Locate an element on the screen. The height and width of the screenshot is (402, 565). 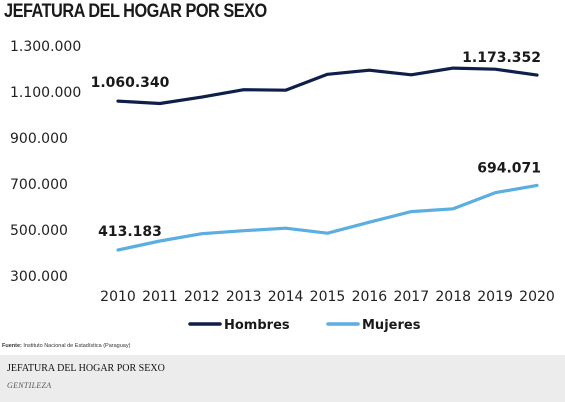
y-tick-label: 300.000 is located at coordinates (39, 277).